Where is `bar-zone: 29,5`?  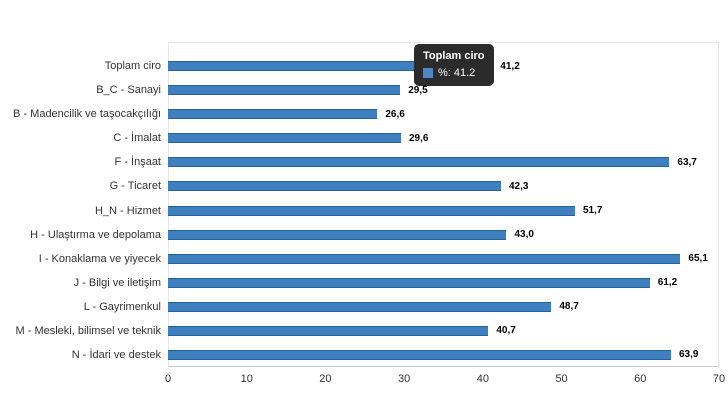
bar-zone: 29,5 is located at coordinates (443, 90).